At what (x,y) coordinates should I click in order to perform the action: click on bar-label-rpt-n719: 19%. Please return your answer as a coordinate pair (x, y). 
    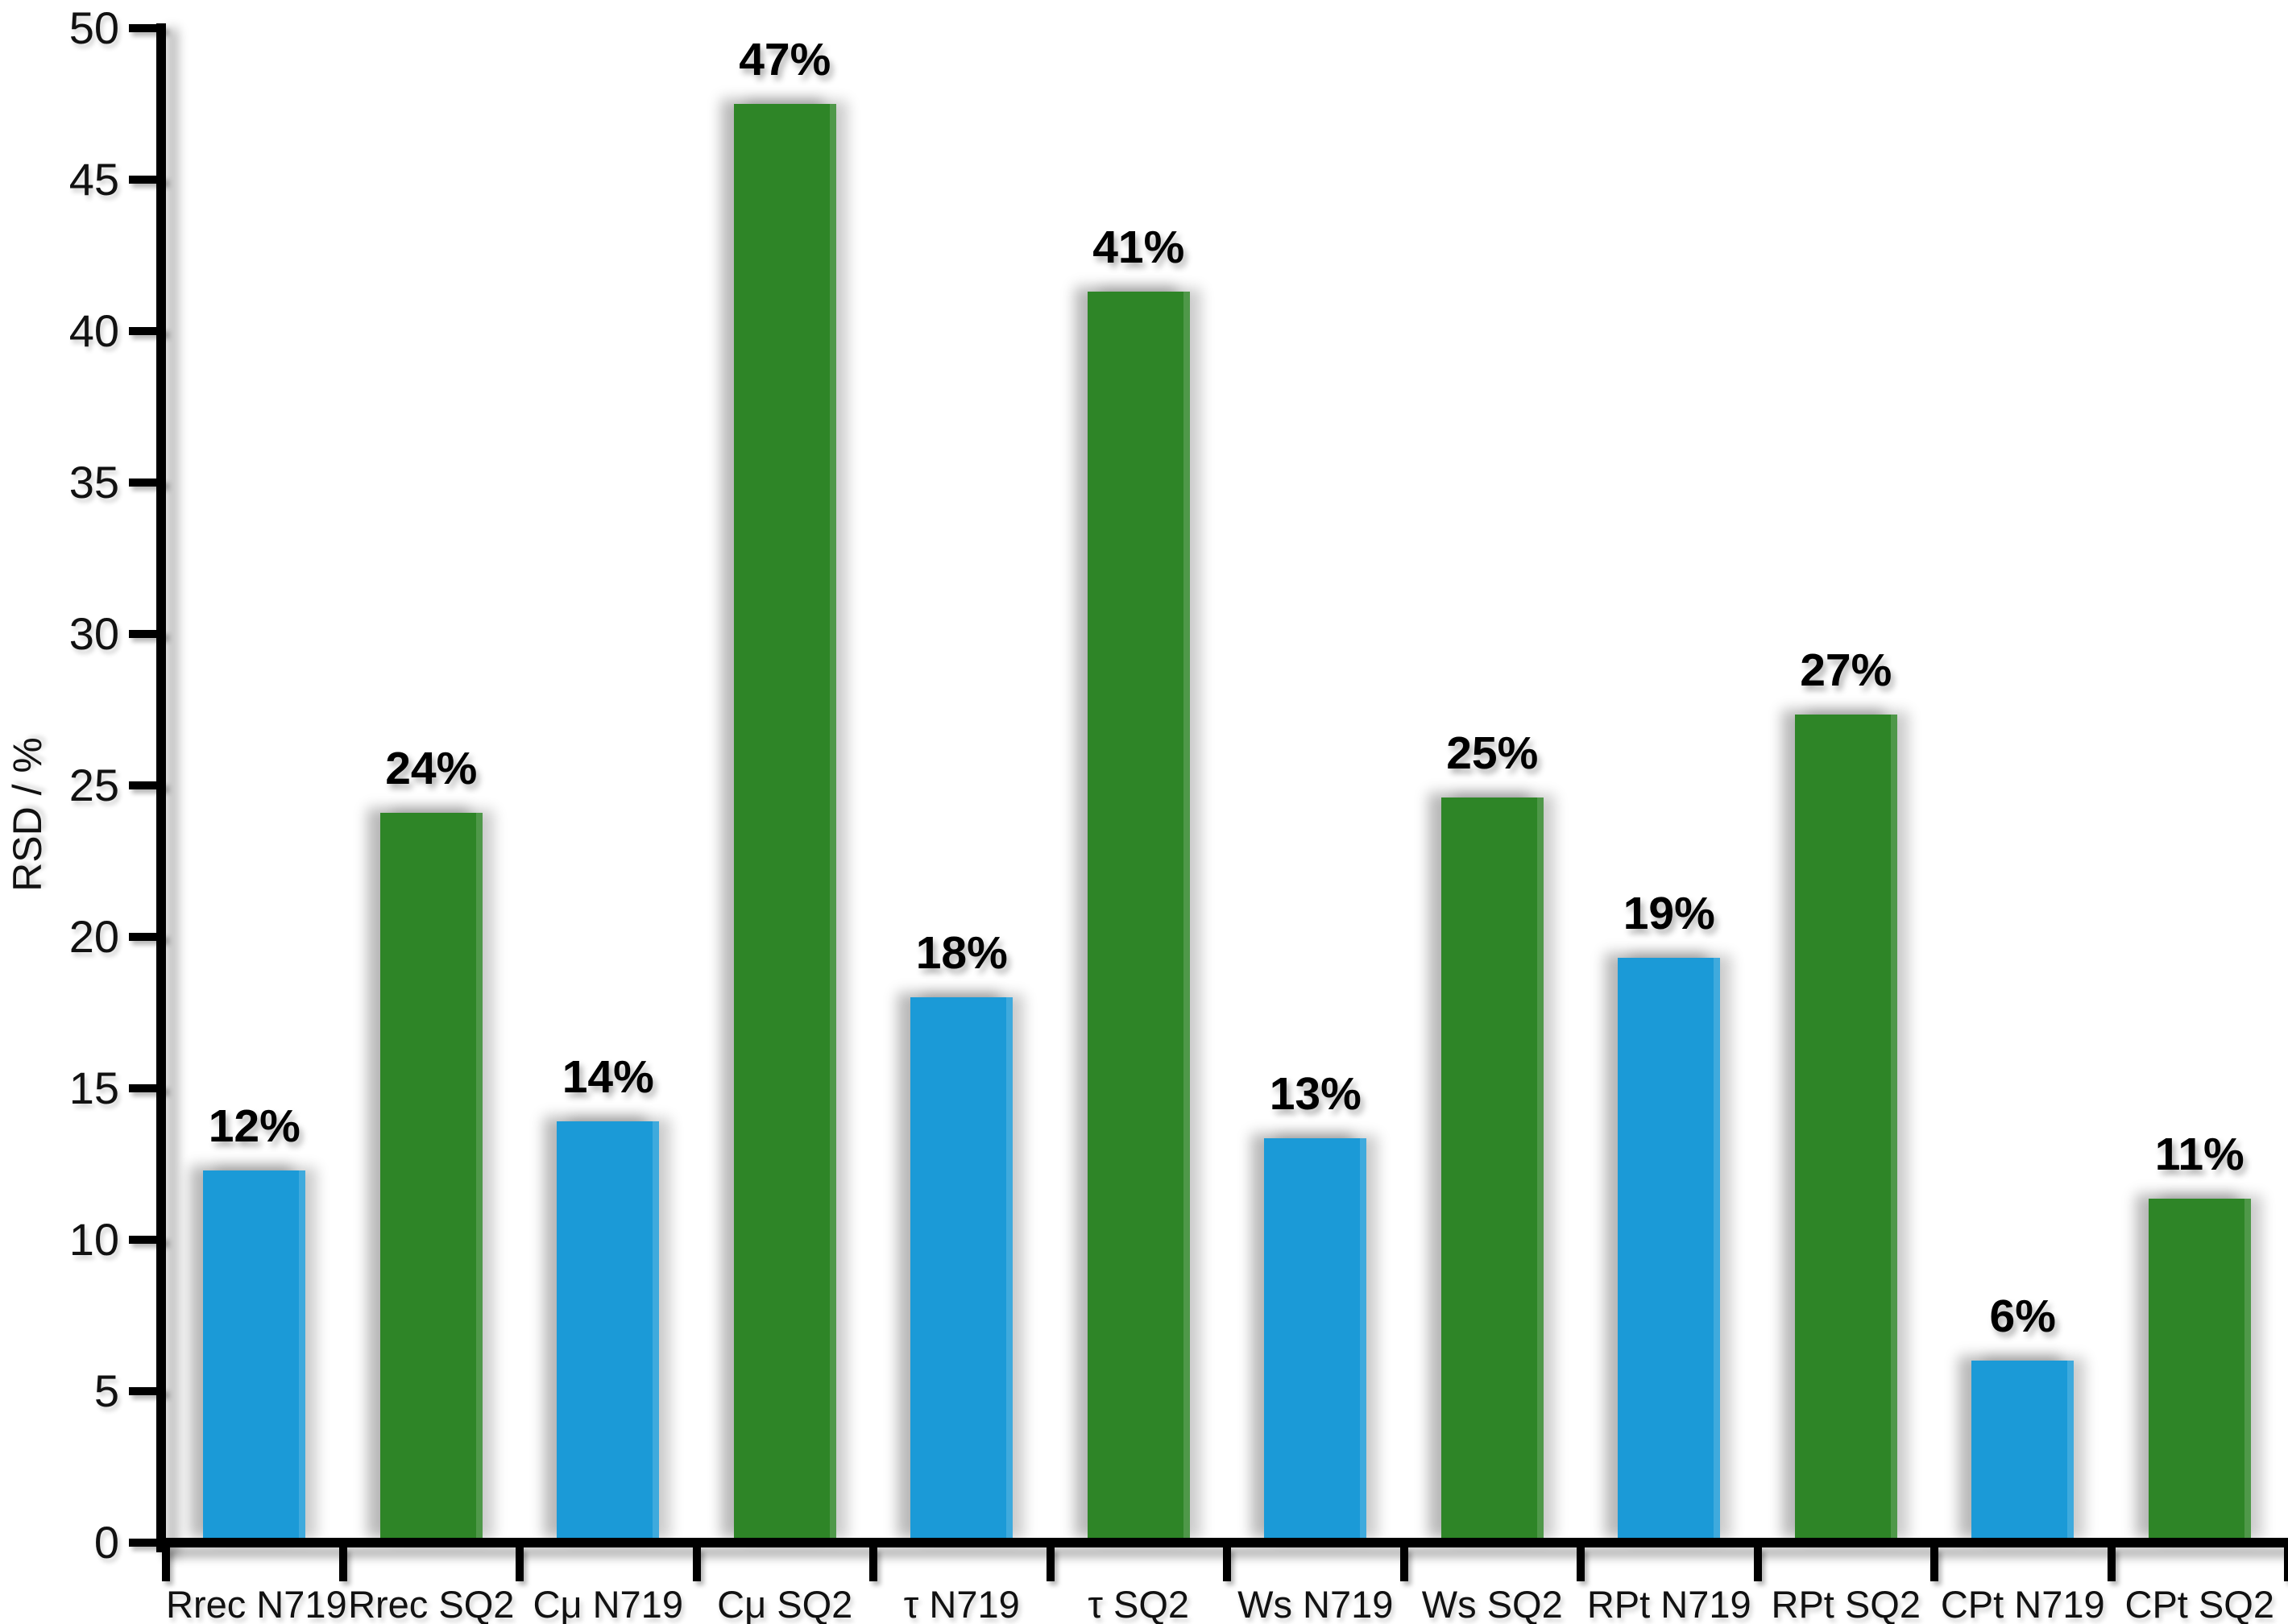
    Looking at the image, I should click on (1669, 914).